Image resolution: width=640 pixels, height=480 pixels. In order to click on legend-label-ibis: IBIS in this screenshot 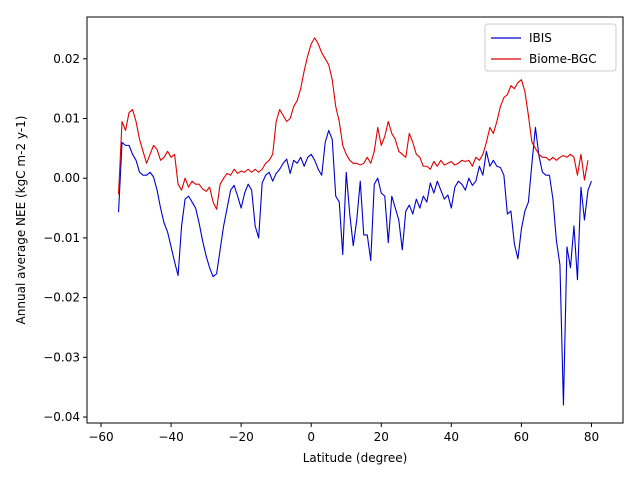, I will do `click(540, 38)`.